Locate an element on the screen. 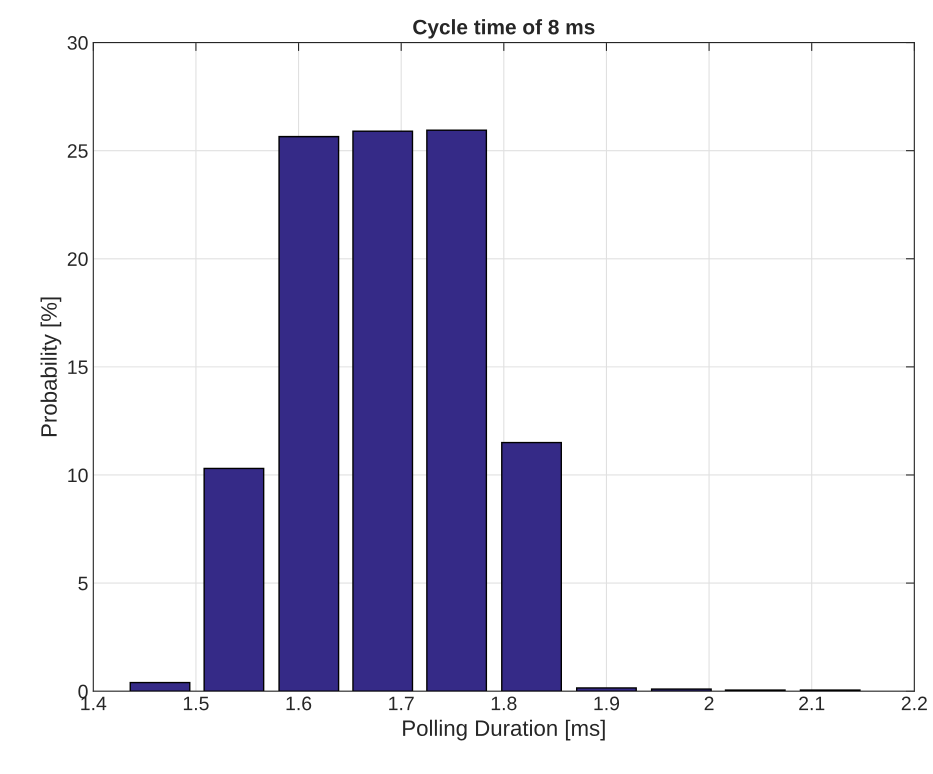  x-axis-title: Polling Duration [ms] is located at coordinates (504, 730).